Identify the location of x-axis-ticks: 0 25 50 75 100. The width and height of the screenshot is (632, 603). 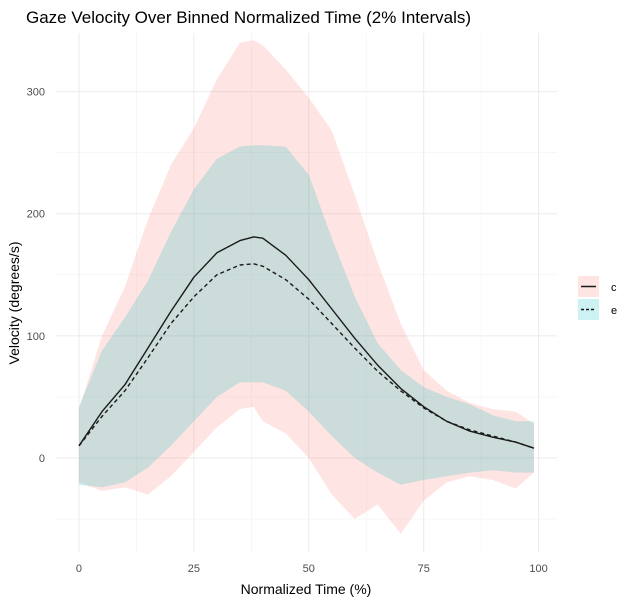
(312, 569).